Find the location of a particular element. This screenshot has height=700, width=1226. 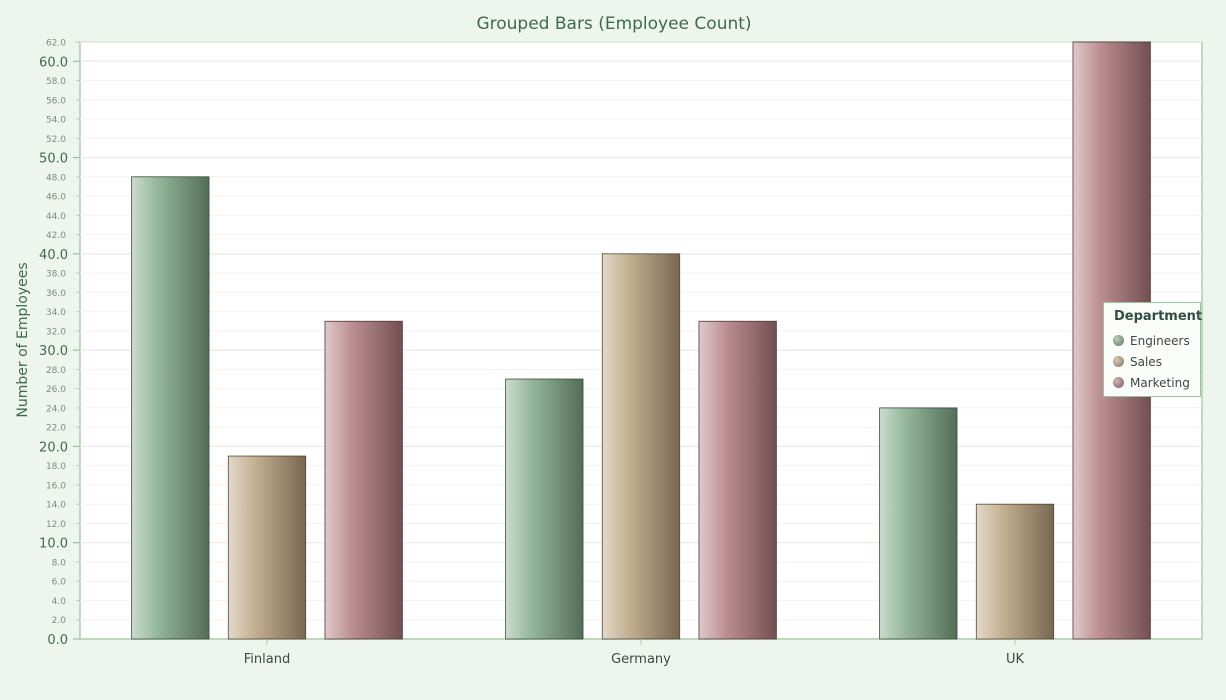

legend-items: Engineers Sales Marketing is located at coordinates (1152, 361).